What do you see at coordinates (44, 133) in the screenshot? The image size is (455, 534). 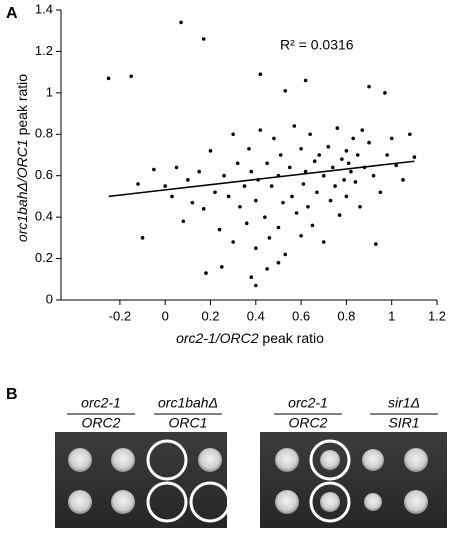 I see `y-tick-label: 0.8` at bounding box center [44, 133].